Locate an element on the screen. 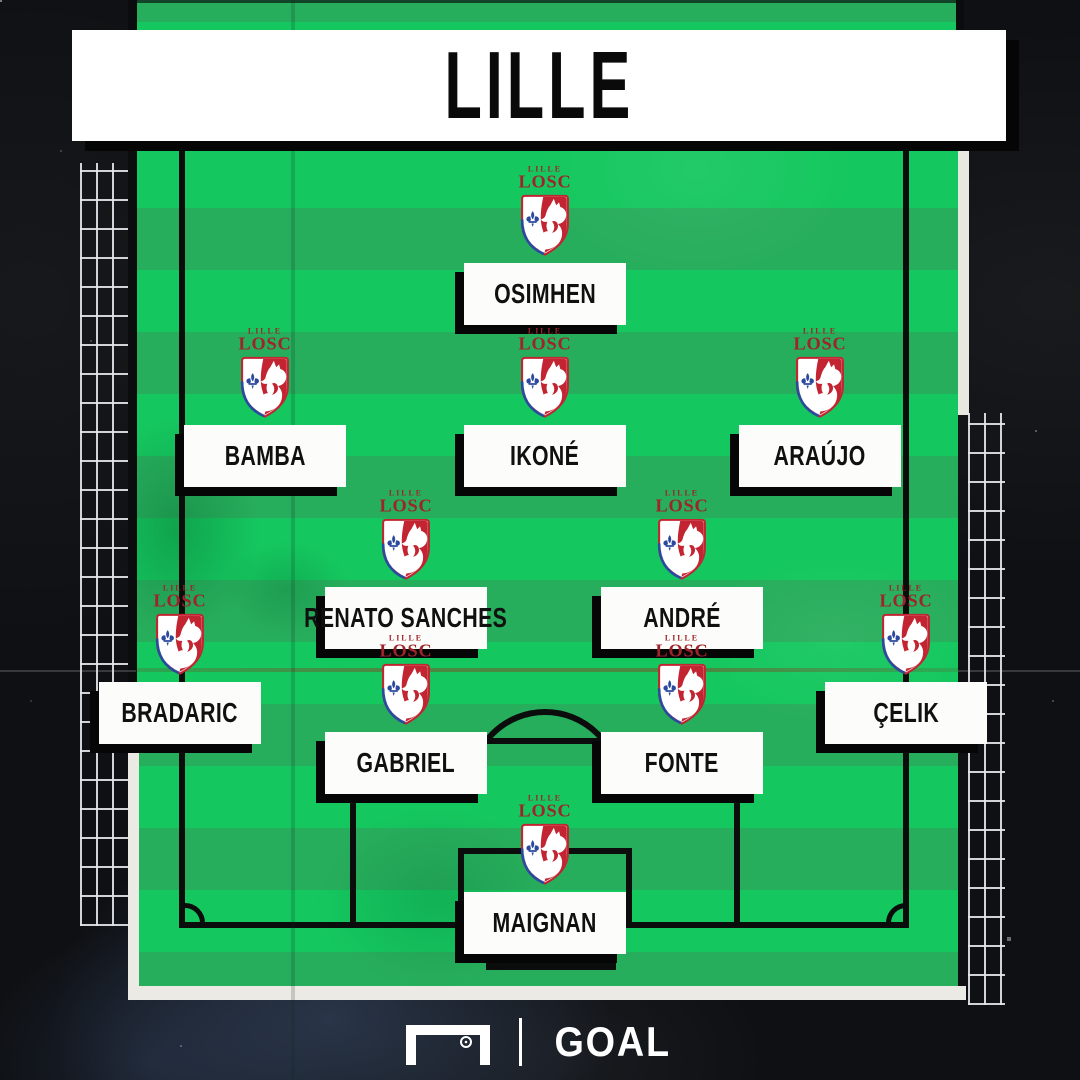  player-lcm: LILLE LOSC is located at coordinates (405, 568).